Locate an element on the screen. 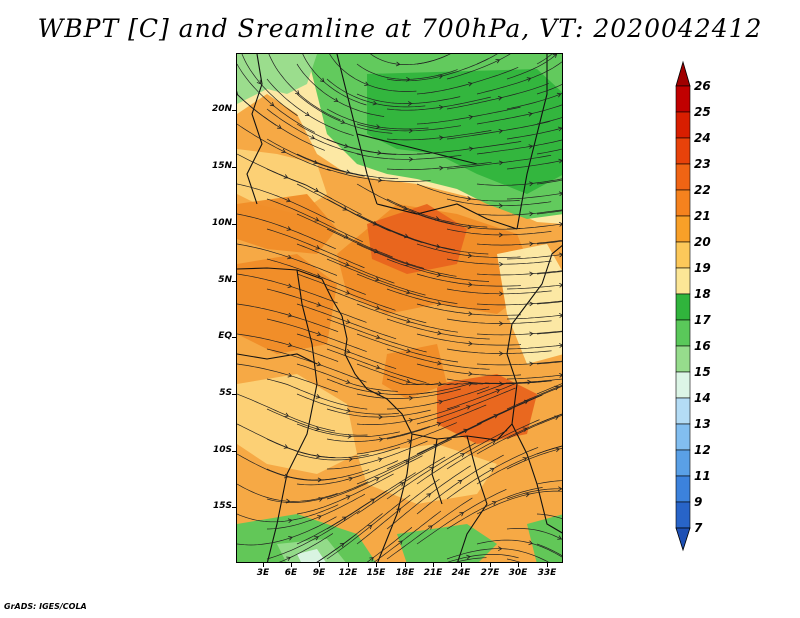 The image size is (800, 618). lon-label: 18E is located at coordinates (405, 573).